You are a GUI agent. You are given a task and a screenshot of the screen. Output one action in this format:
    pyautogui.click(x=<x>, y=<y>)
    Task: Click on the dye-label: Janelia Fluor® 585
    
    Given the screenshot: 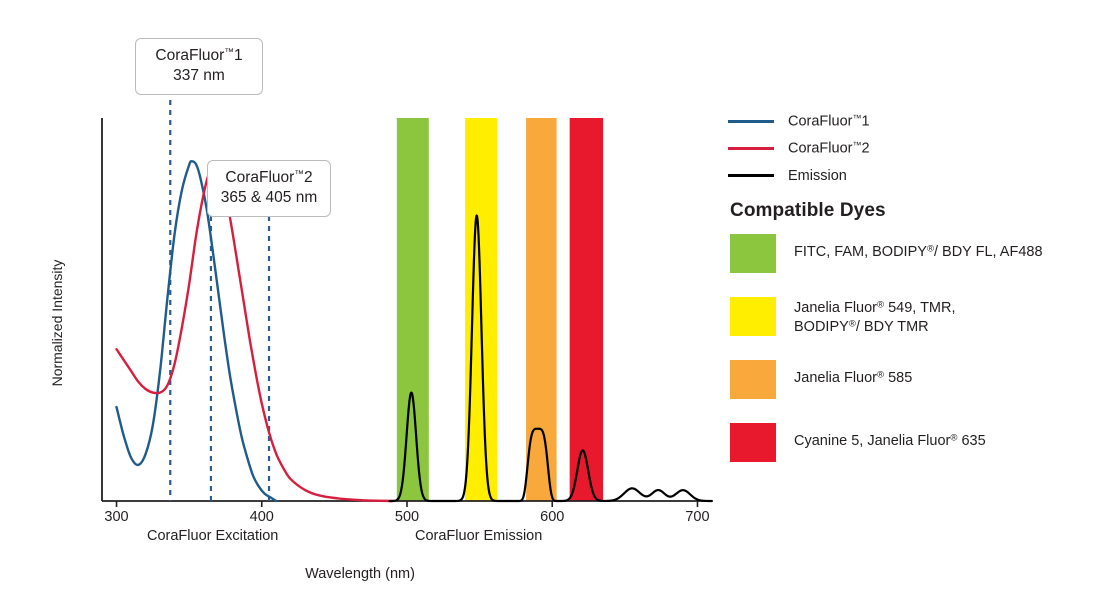 What is the action you would take?
    pyautogui.click(x=853, y=374)
    